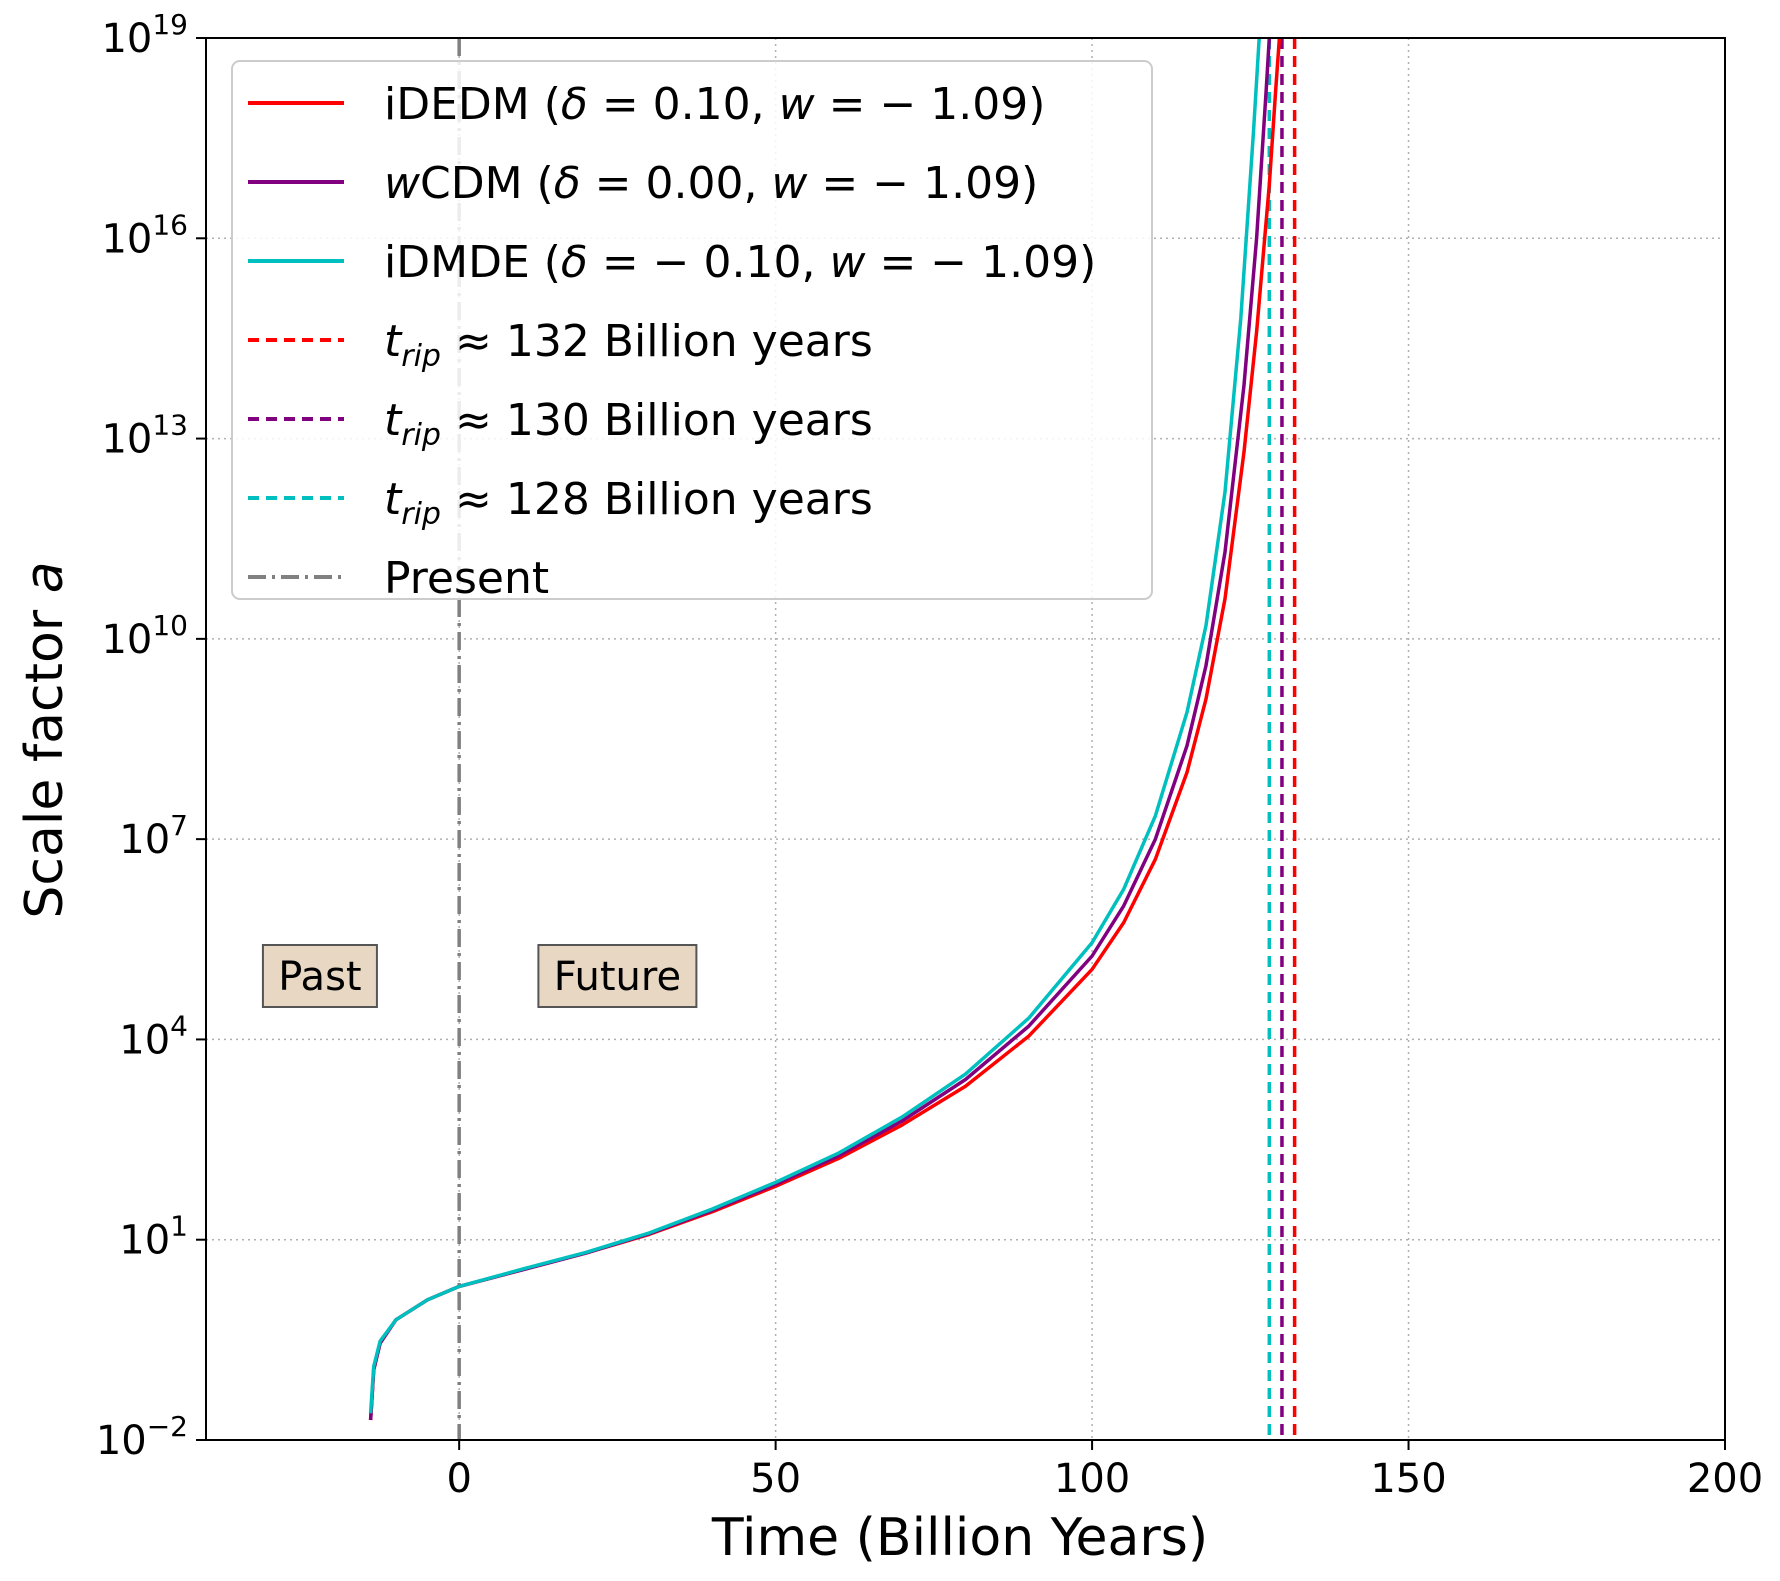 The width and height of the screenshot is (1780, 1581). What do you see at coordinates (959, 1538) in the screenshot?
I see `x-axis-label: Time (Billion Years)` at bounding box center [959, 1538].